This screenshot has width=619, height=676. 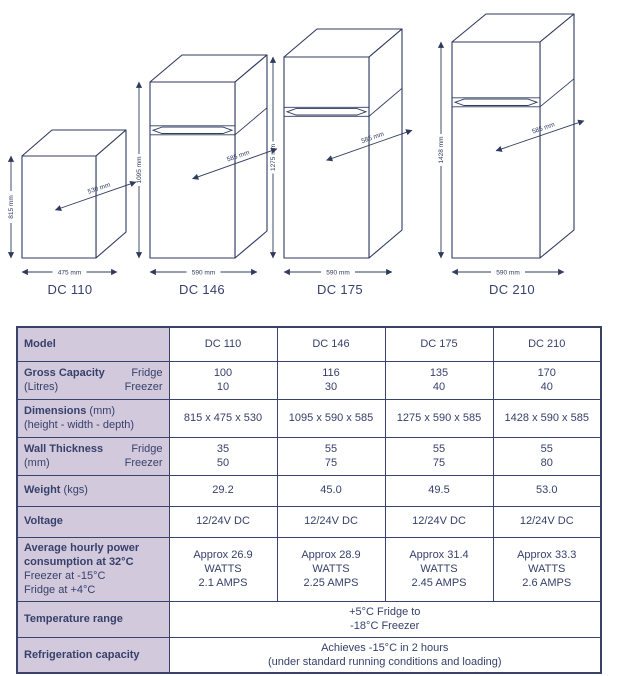 What do you see at coordinates (547, 456) in the screenshot?
I see `wall-thickness-cell: 55 80` at bounding box center [547, 456].